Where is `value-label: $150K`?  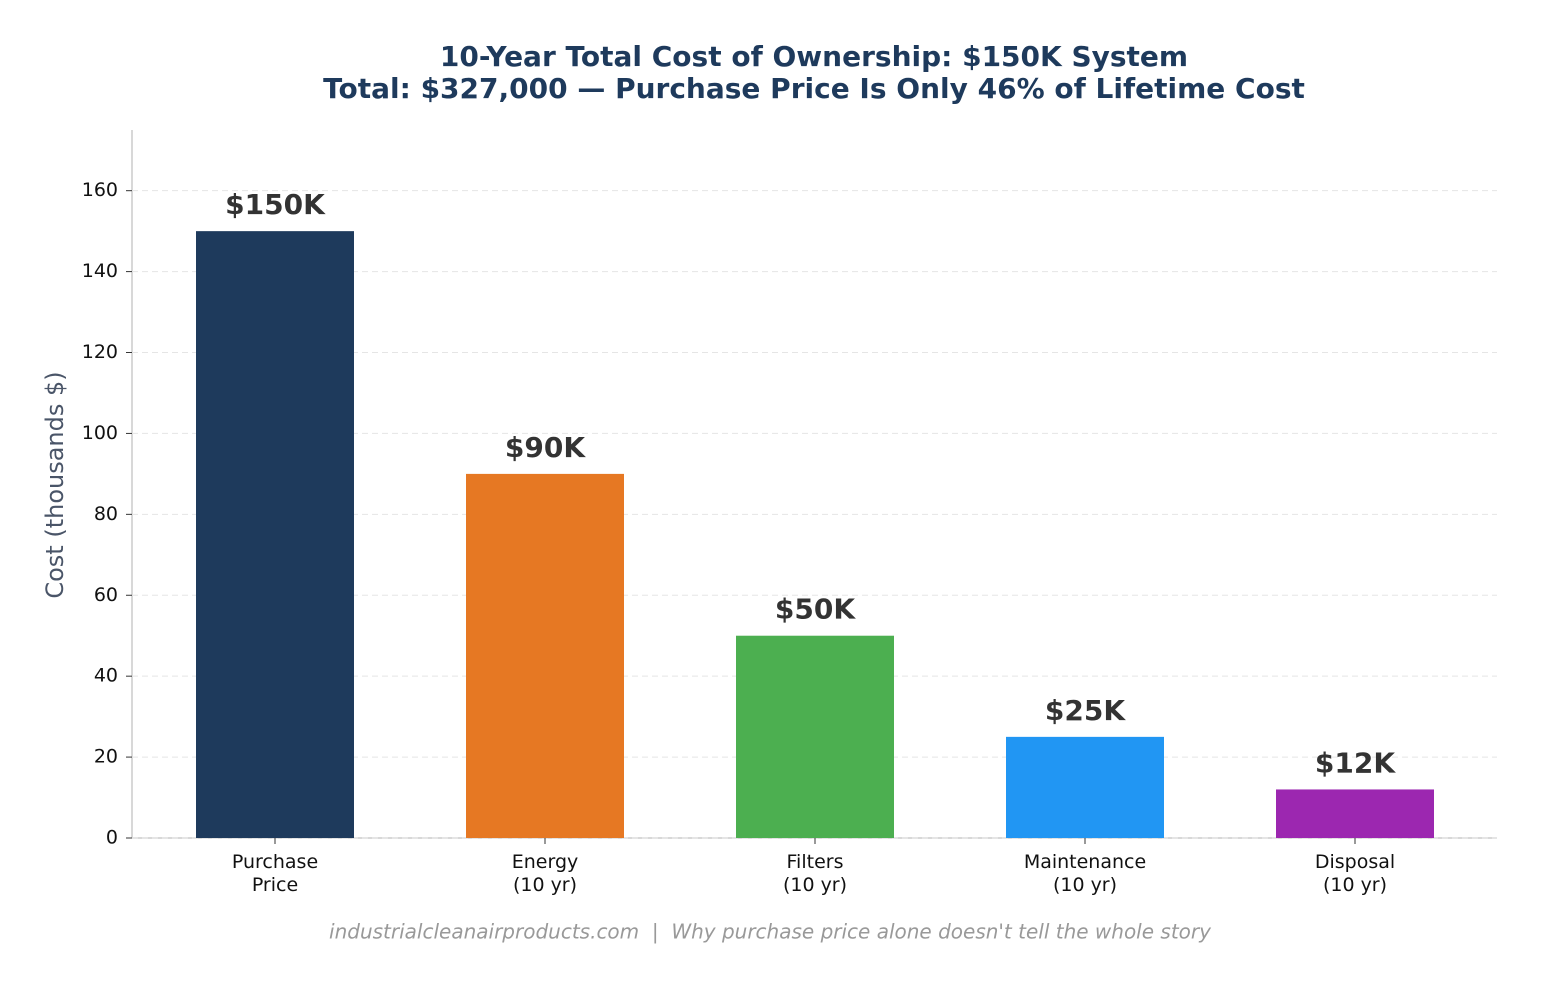
value-label: $150K is located at coordinates (275, 204).